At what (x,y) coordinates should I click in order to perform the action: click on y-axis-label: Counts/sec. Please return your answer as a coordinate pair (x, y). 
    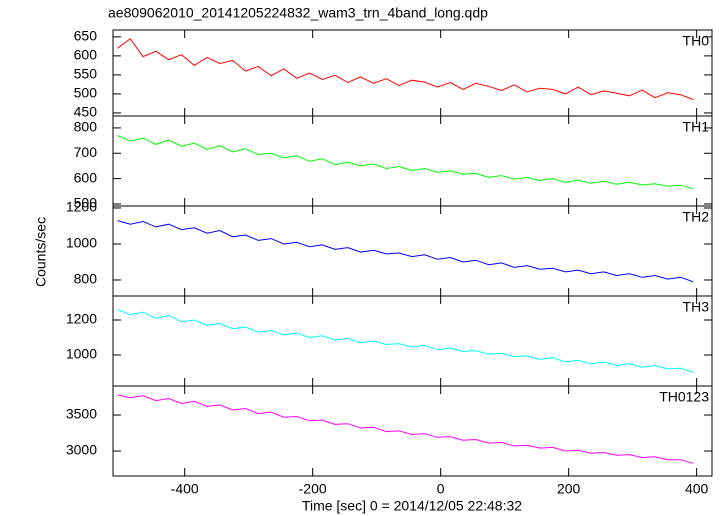
    Looking at the image, I should click on (41, 252).